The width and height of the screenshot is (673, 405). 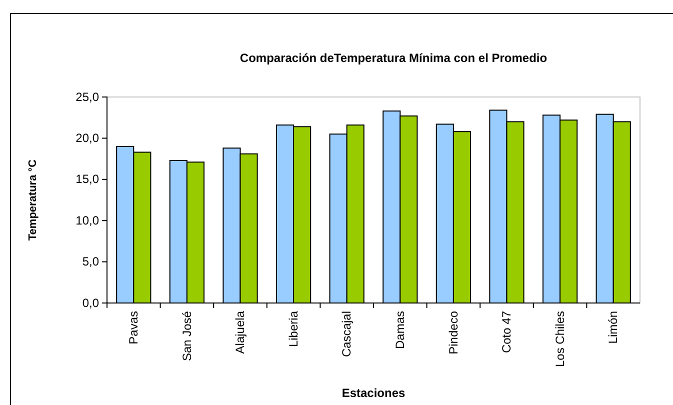 I want to click on x-axis-title: Estaciones, so click(x=374, y=393).